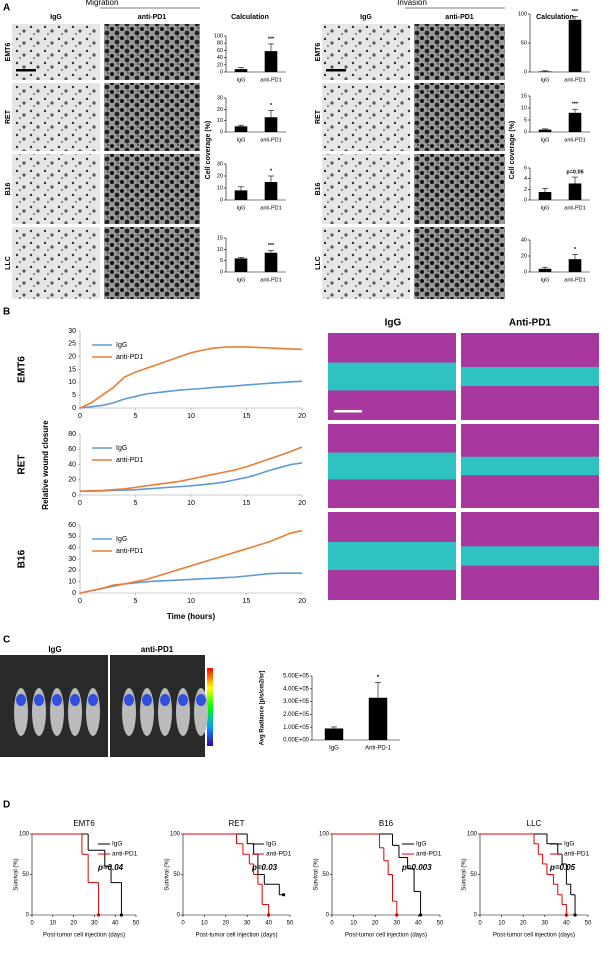 The height and width of the screenshot is (957, 611). What do you see at coordinates (247, 503) in the screenshot?
I see `x-tick-label: 15` at bounding box center [247, 503].